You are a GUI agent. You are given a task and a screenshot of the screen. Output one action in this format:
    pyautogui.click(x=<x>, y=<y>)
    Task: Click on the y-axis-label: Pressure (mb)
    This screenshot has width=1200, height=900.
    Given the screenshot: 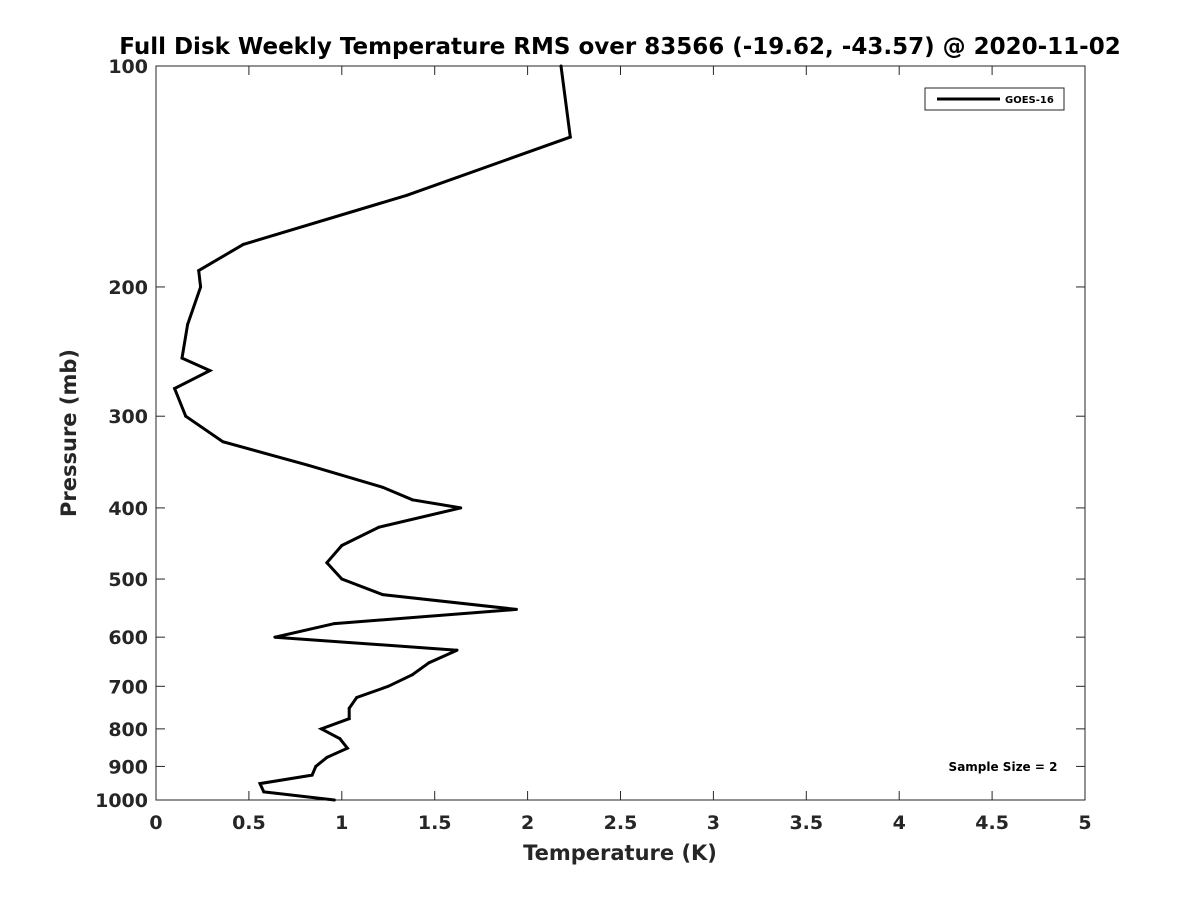 What is the action you would take?
    pyautogui.click(x=69, y=433)
    